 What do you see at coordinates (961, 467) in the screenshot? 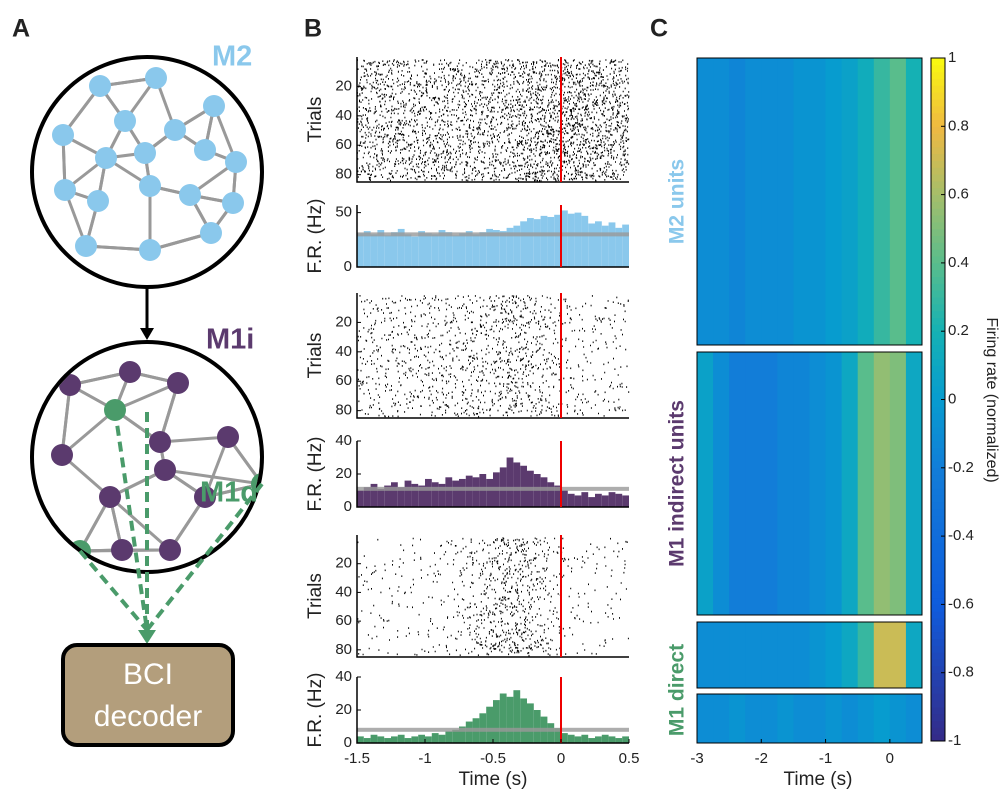
I see `colorbar-tick-label: -0.2` at bounding box center [961, 467].